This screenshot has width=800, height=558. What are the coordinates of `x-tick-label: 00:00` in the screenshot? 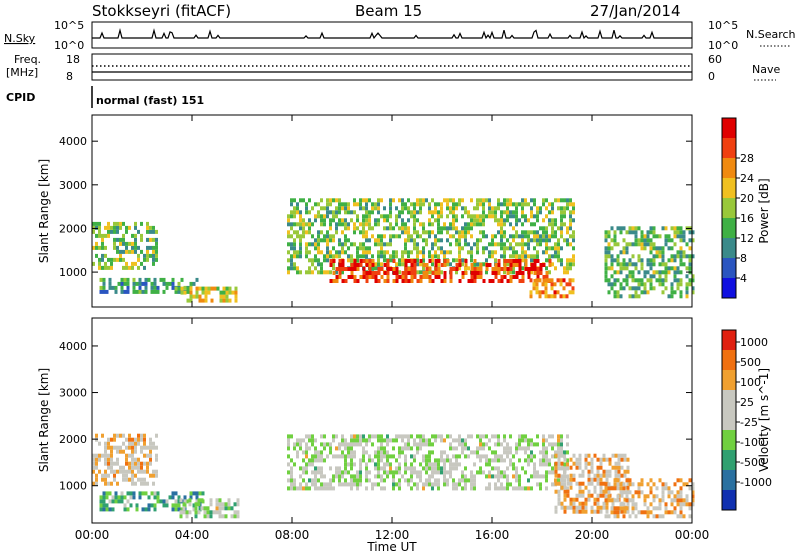 It's located at (92, 535).